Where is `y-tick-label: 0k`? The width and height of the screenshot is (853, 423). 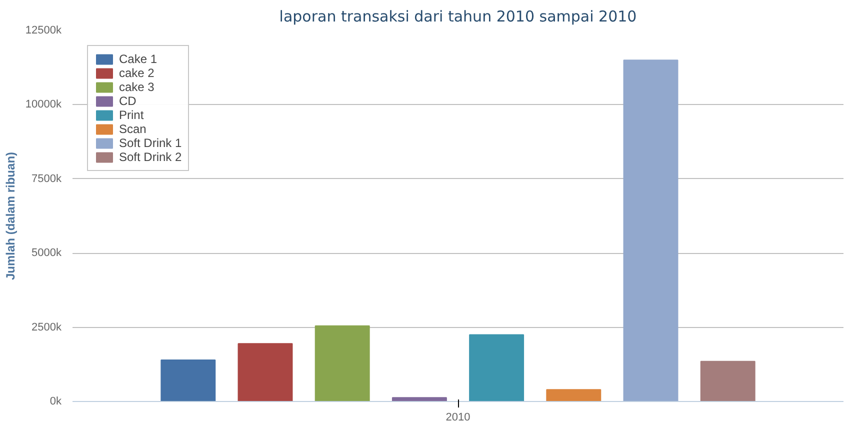 y-tick-label: 0k is located at coordinates (56, 402).